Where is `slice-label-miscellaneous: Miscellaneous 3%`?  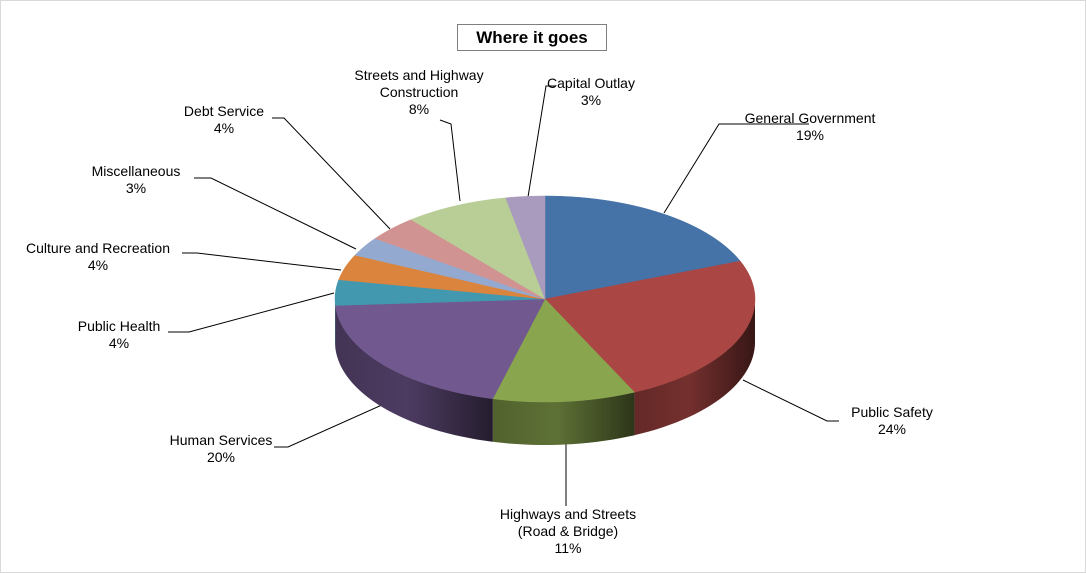 slice-label-miscellaneous: Miscellaneous 3% is located at coordinates (136, 180).